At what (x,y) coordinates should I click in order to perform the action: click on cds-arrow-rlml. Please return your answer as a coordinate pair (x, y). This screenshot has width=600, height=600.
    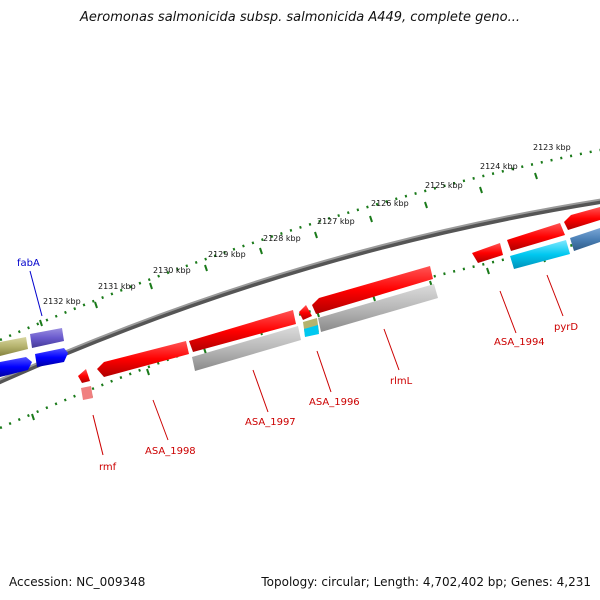
    Looking at the image, I should click on (372, 290).